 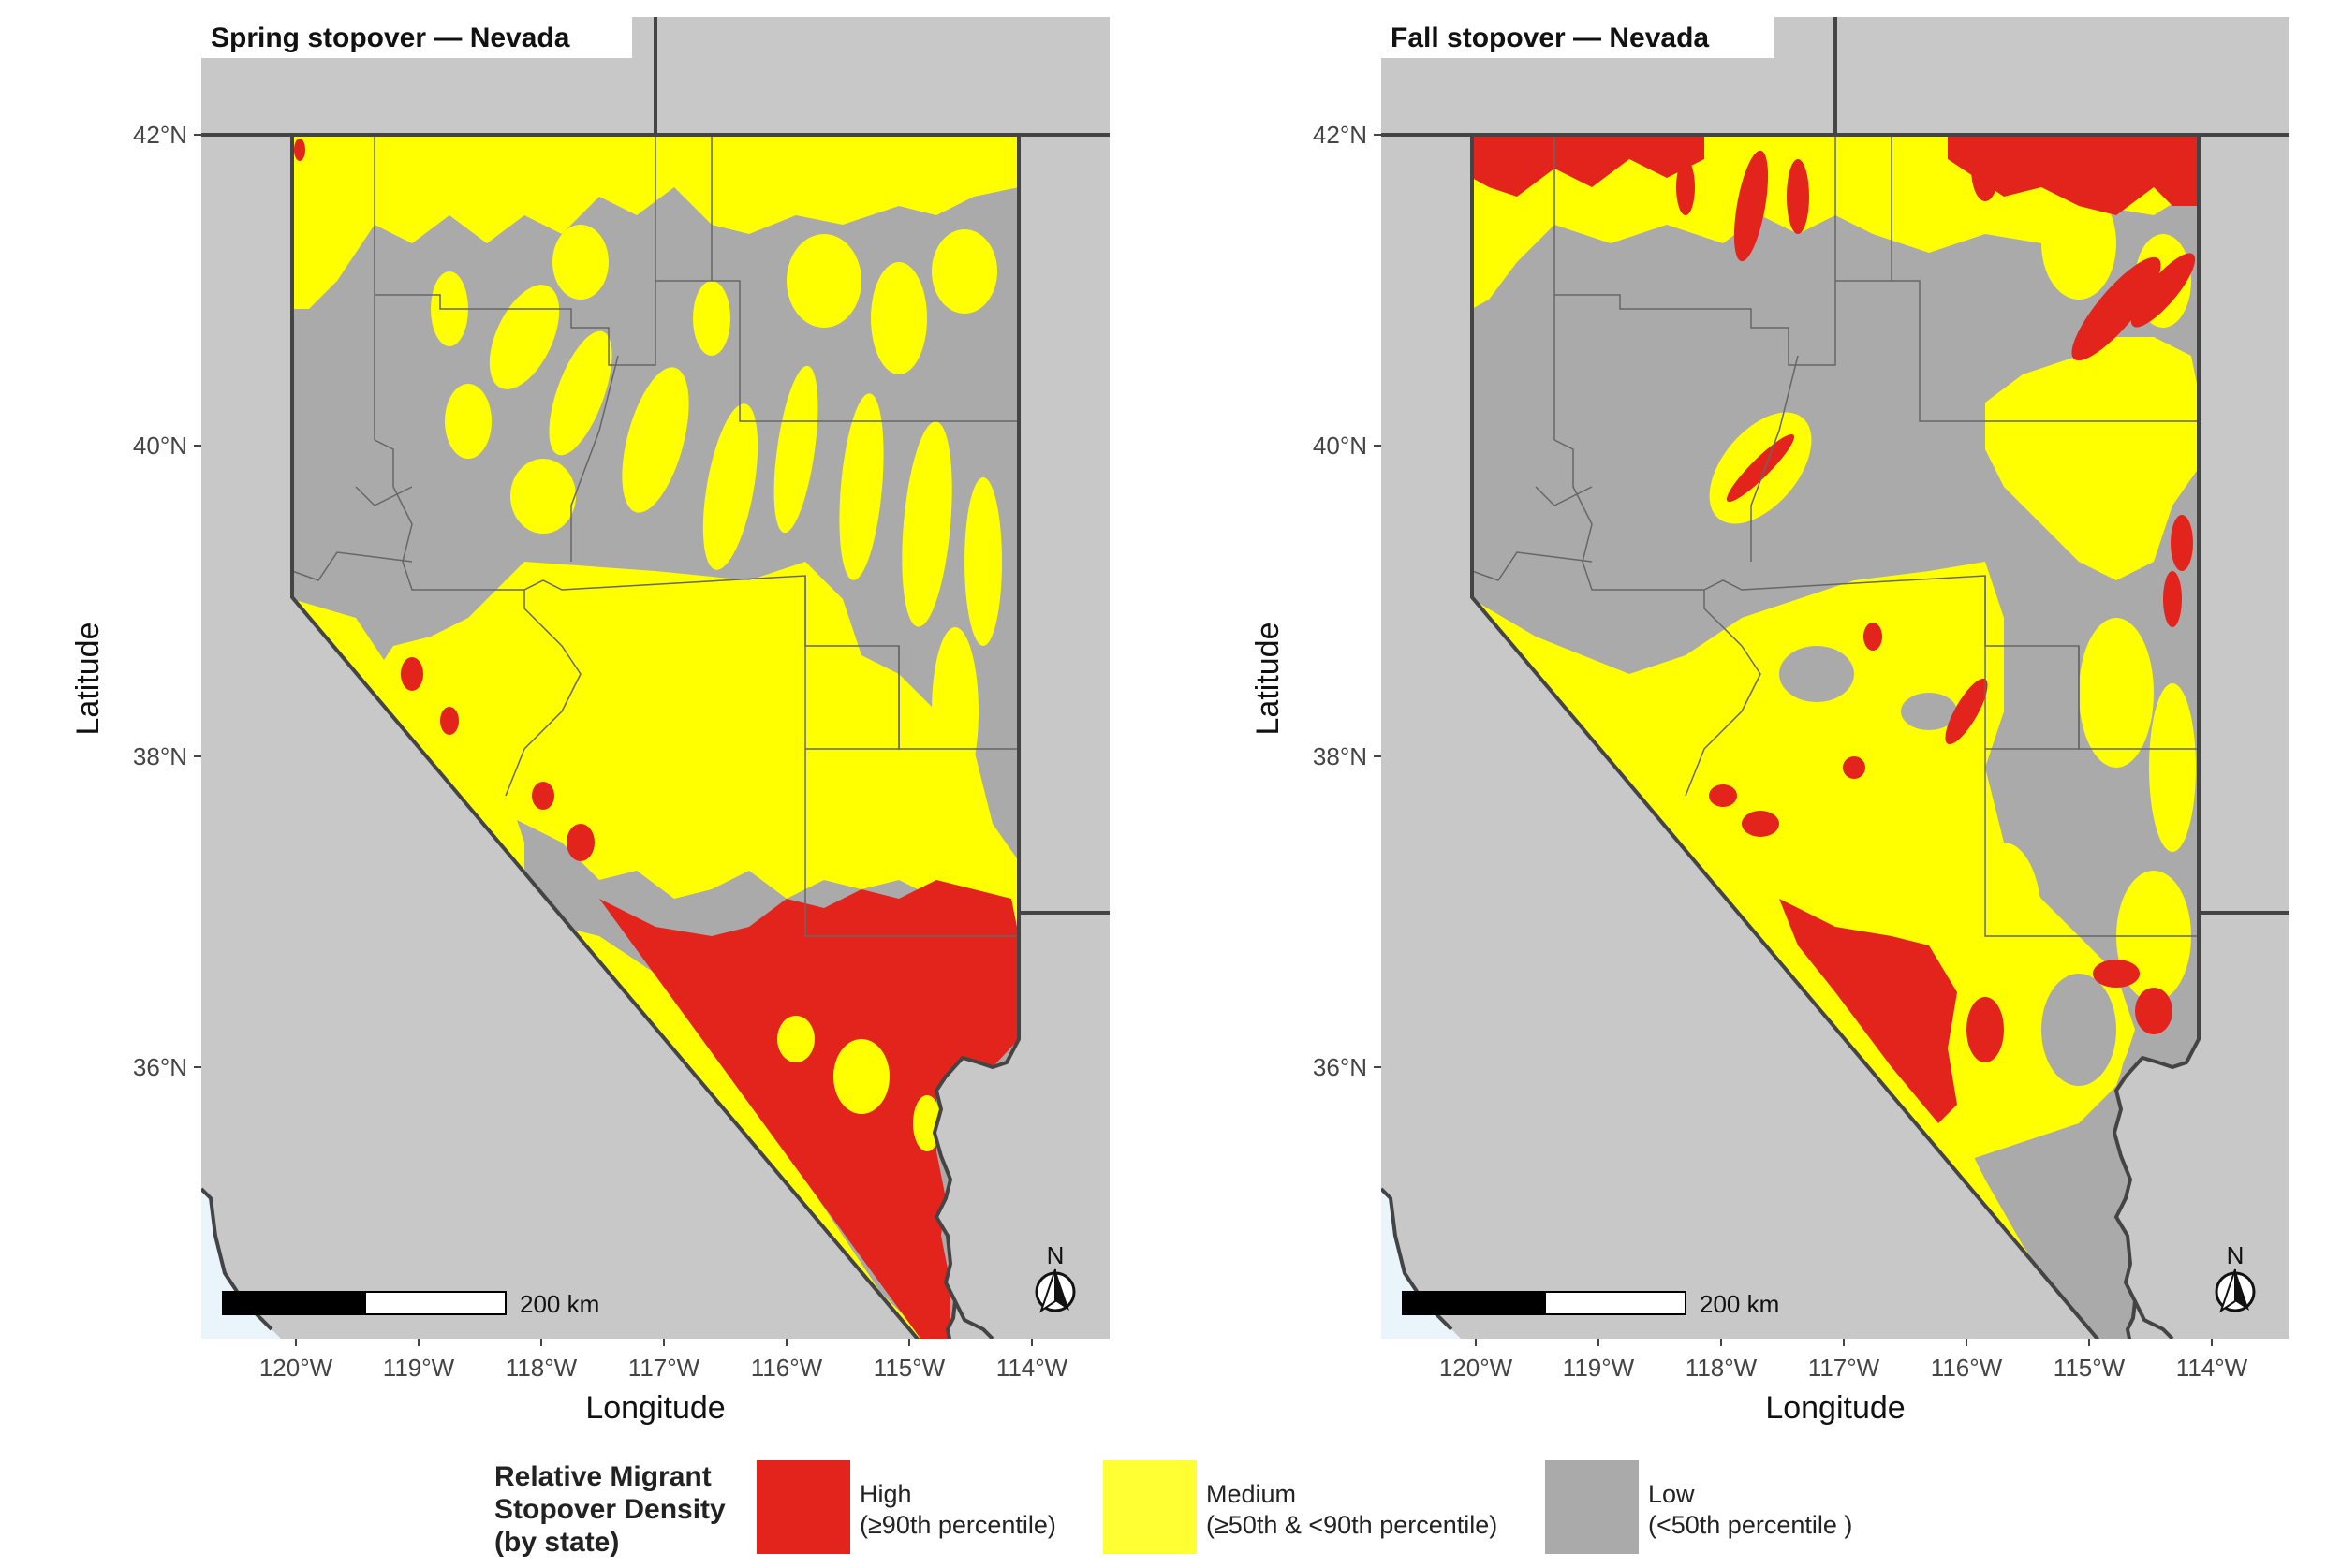 What do you see at coordinates (803, 1507) in the screenshot?
I see `legend-swatch-high` at bounding box center [803, 1507].